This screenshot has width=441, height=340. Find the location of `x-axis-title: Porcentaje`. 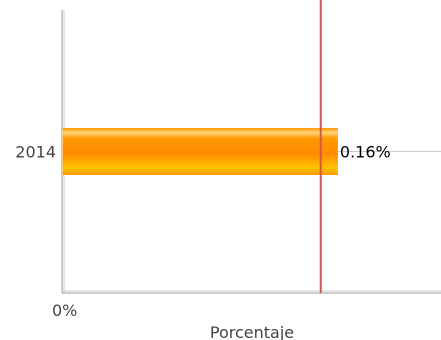

x-axis-title: Porcentaje is located at coordinates (252, 331).